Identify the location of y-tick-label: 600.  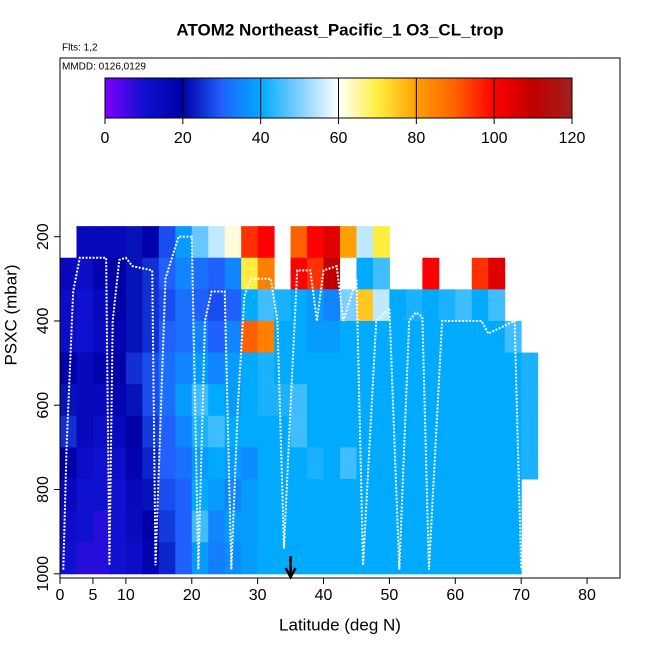
(43, 405).